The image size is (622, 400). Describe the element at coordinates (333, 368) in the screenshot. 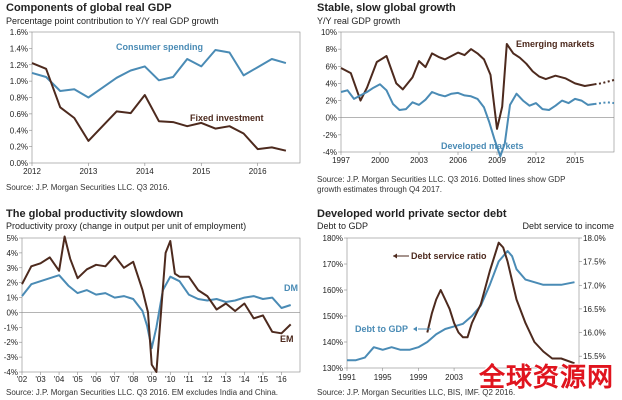

I see `y-tick-label: 130%` at that location.